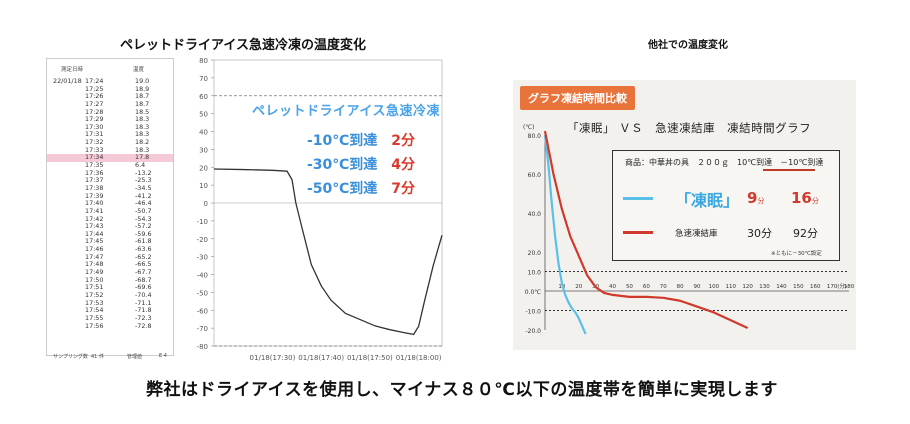 The height and width of the screenshot is (424, 910). Describe the element at coordinates (143, 279) in the screenshot. I see `row-temp: -68.7` at that location.